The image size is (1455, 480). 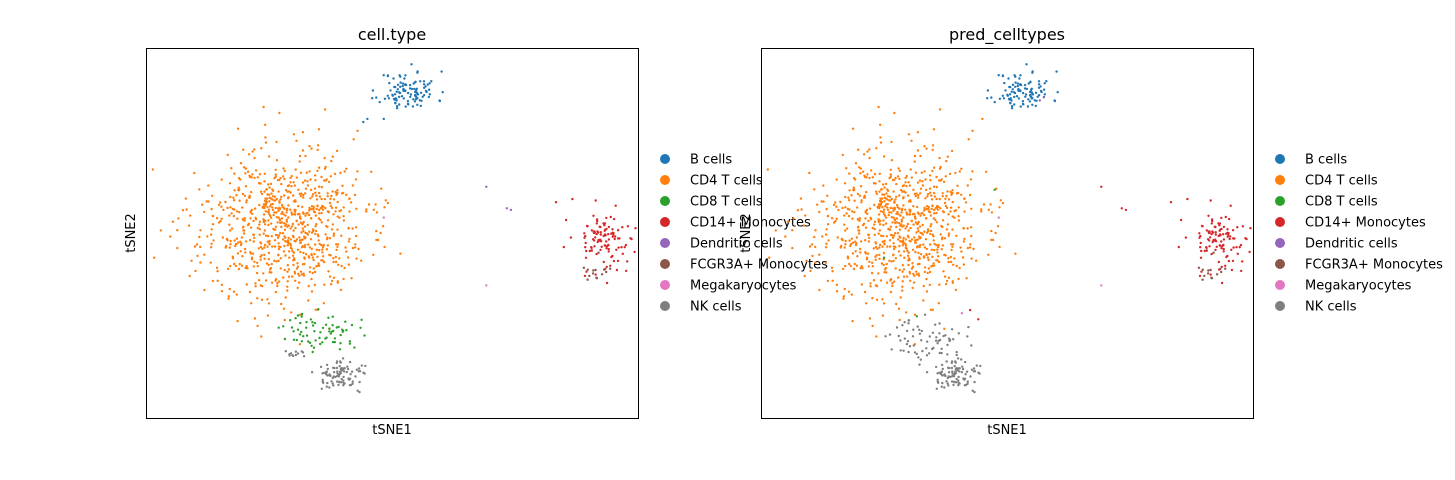 I want to click on legend-label: CD14+ Monocytes, so click(x=1365, y=223).